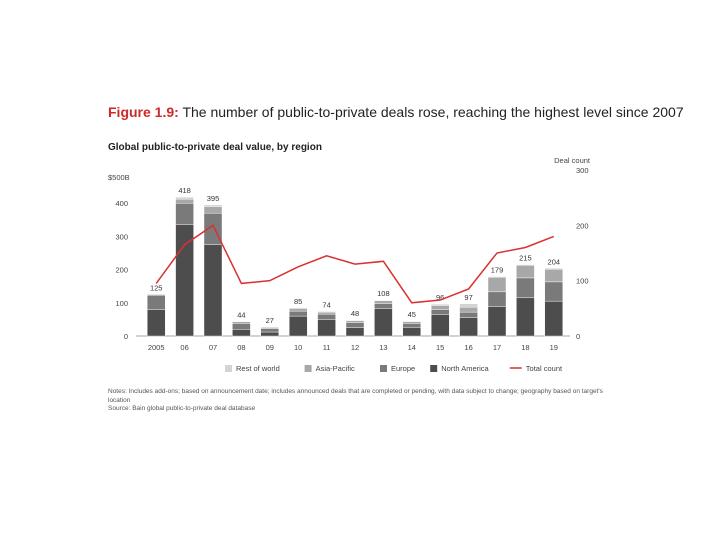 This screenshot has width=720, height=540. What do you see at coordinates (544, 368) in the screenshot?
I see `legend-label: Total count` at bounding box center [544, 368].